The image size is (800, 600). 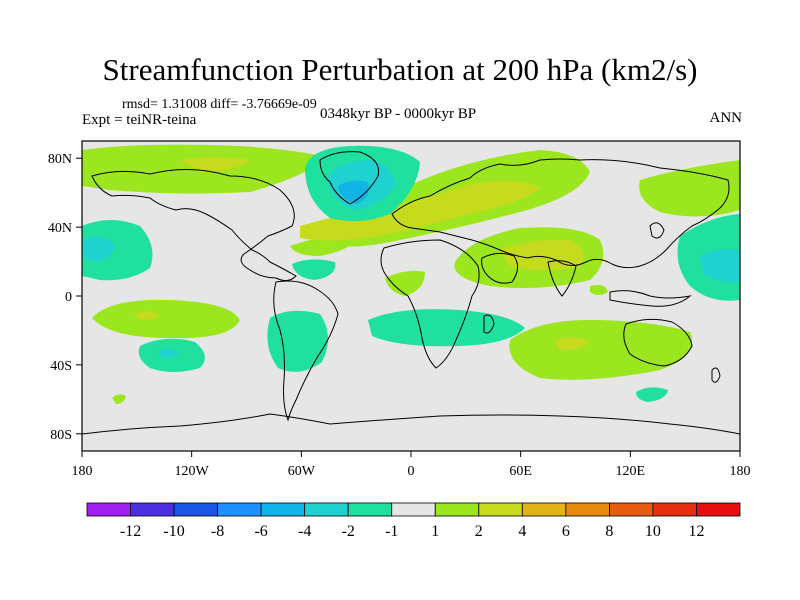 What do you see at coordinates (542, 254) in the screenshot?
I see `anomaly-core-arabia` at bounding box center [542, 254].